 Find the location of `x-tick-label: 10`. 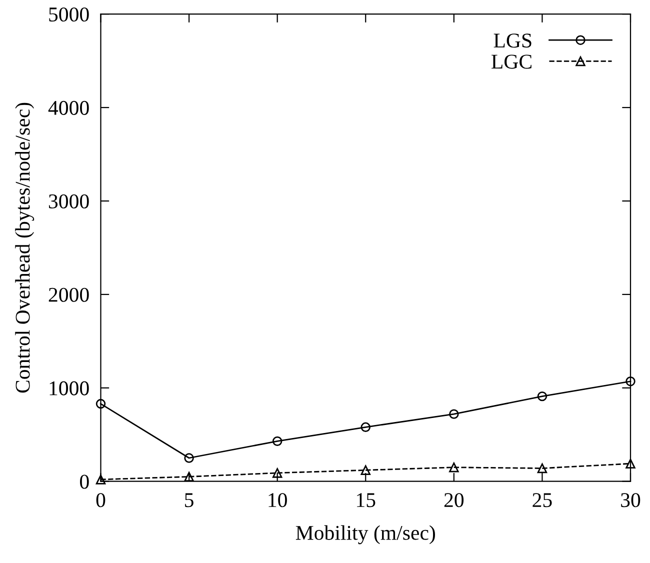

x-tick-label: 10 is located at coordinates (277, 500).